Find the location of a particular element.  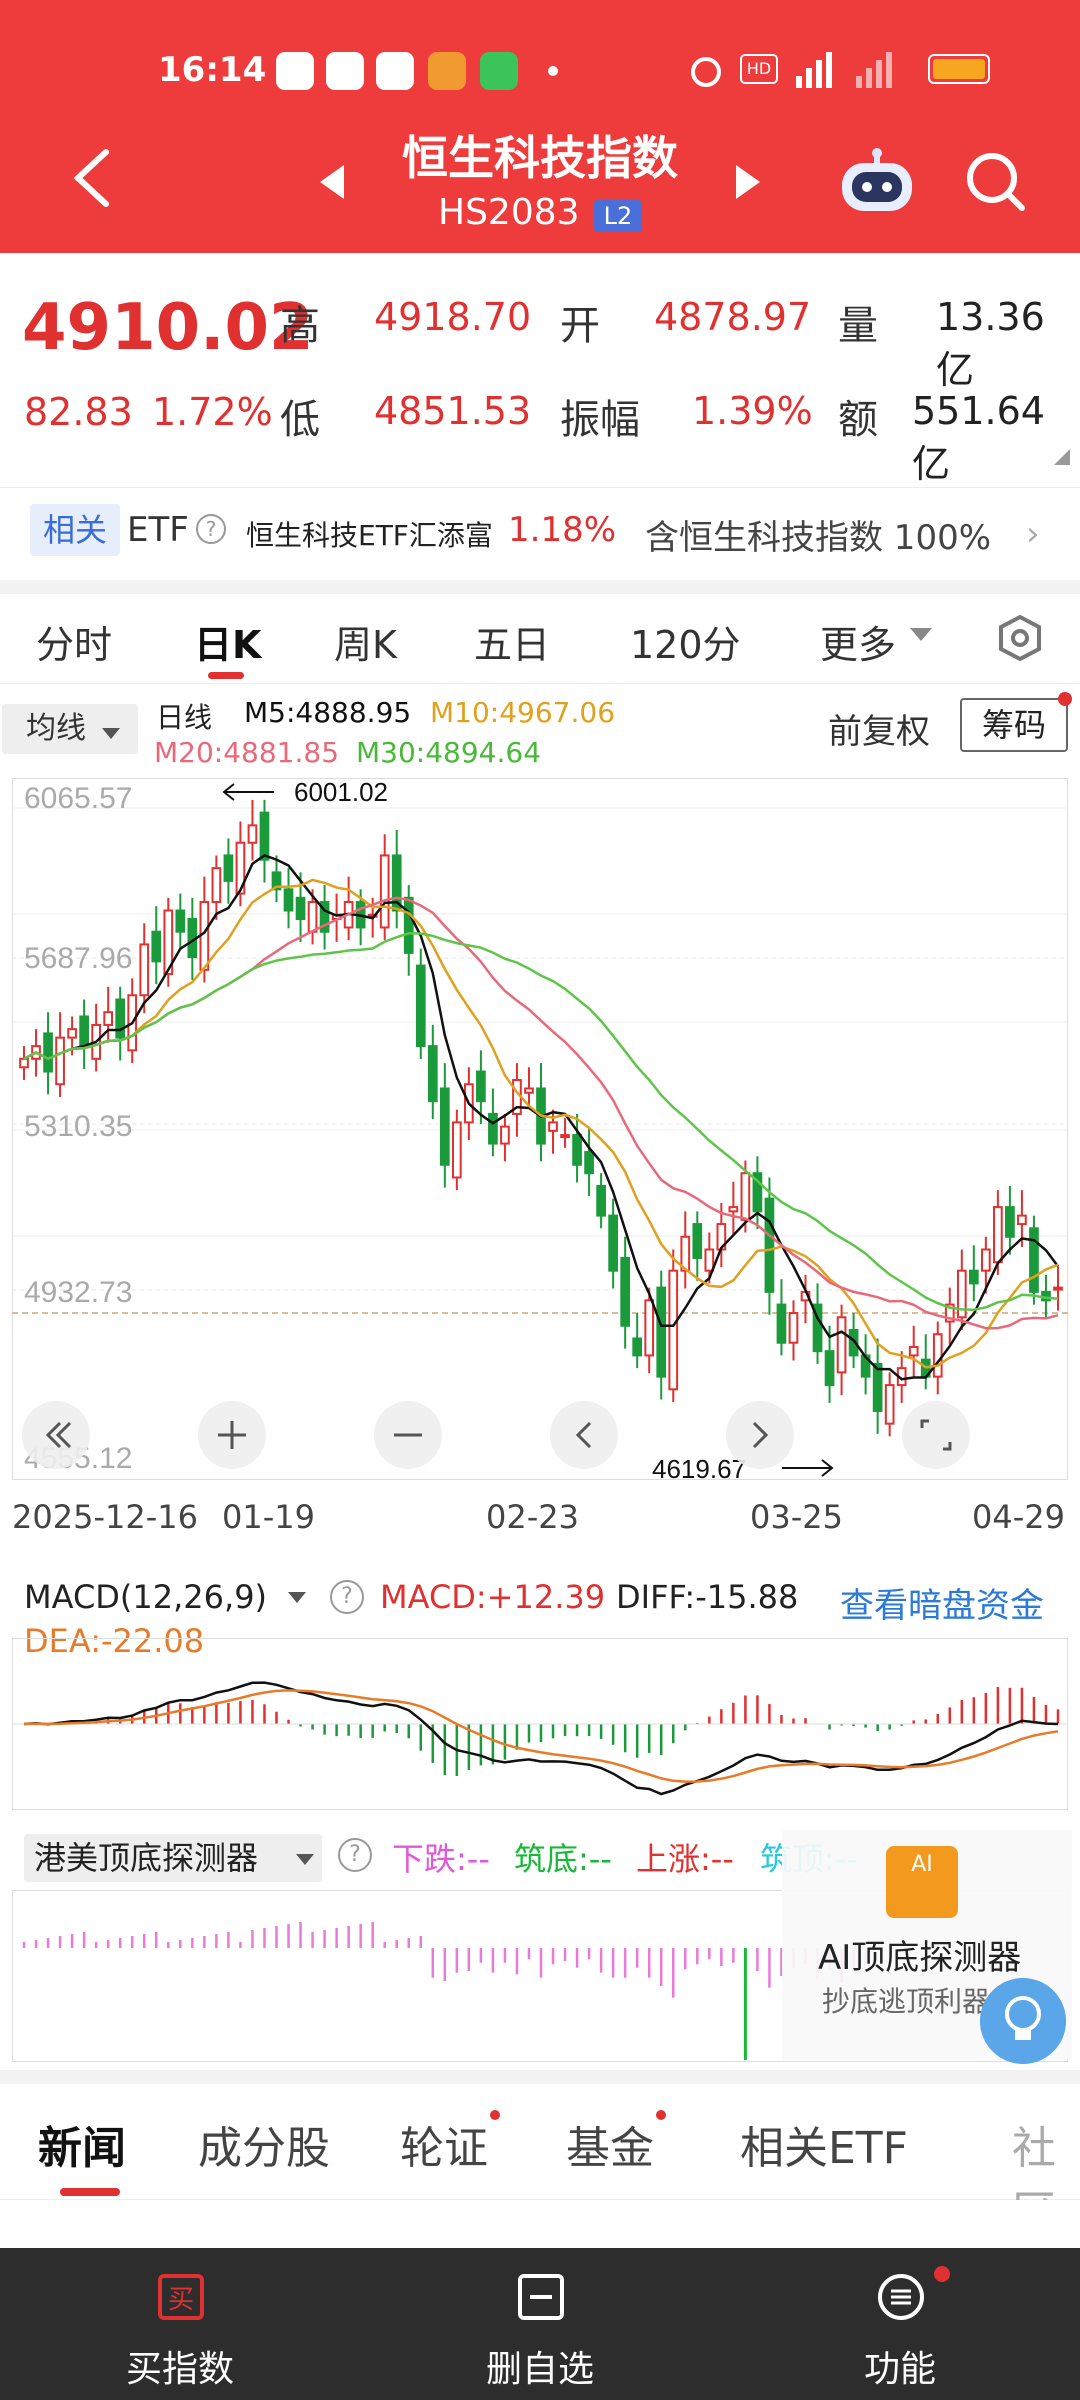

adjust-mode: 前复权 is located at coordinates (879, 732).